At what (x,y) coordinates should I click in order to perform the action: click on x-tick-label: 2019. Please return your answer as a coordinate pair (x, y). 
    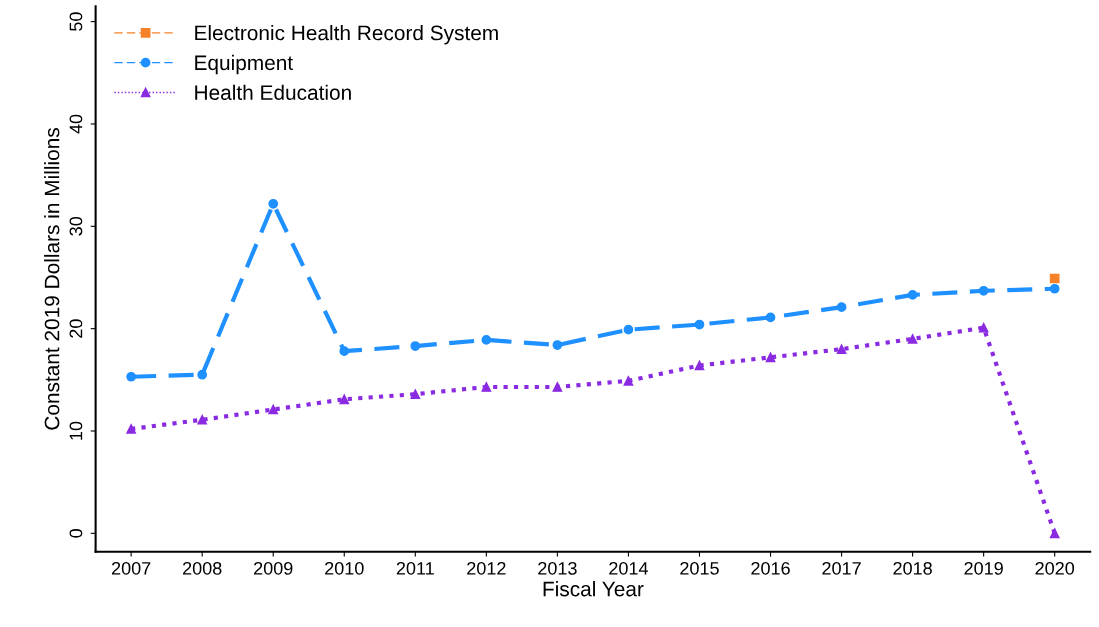
    Looking at the image, I should click on (983, 568).